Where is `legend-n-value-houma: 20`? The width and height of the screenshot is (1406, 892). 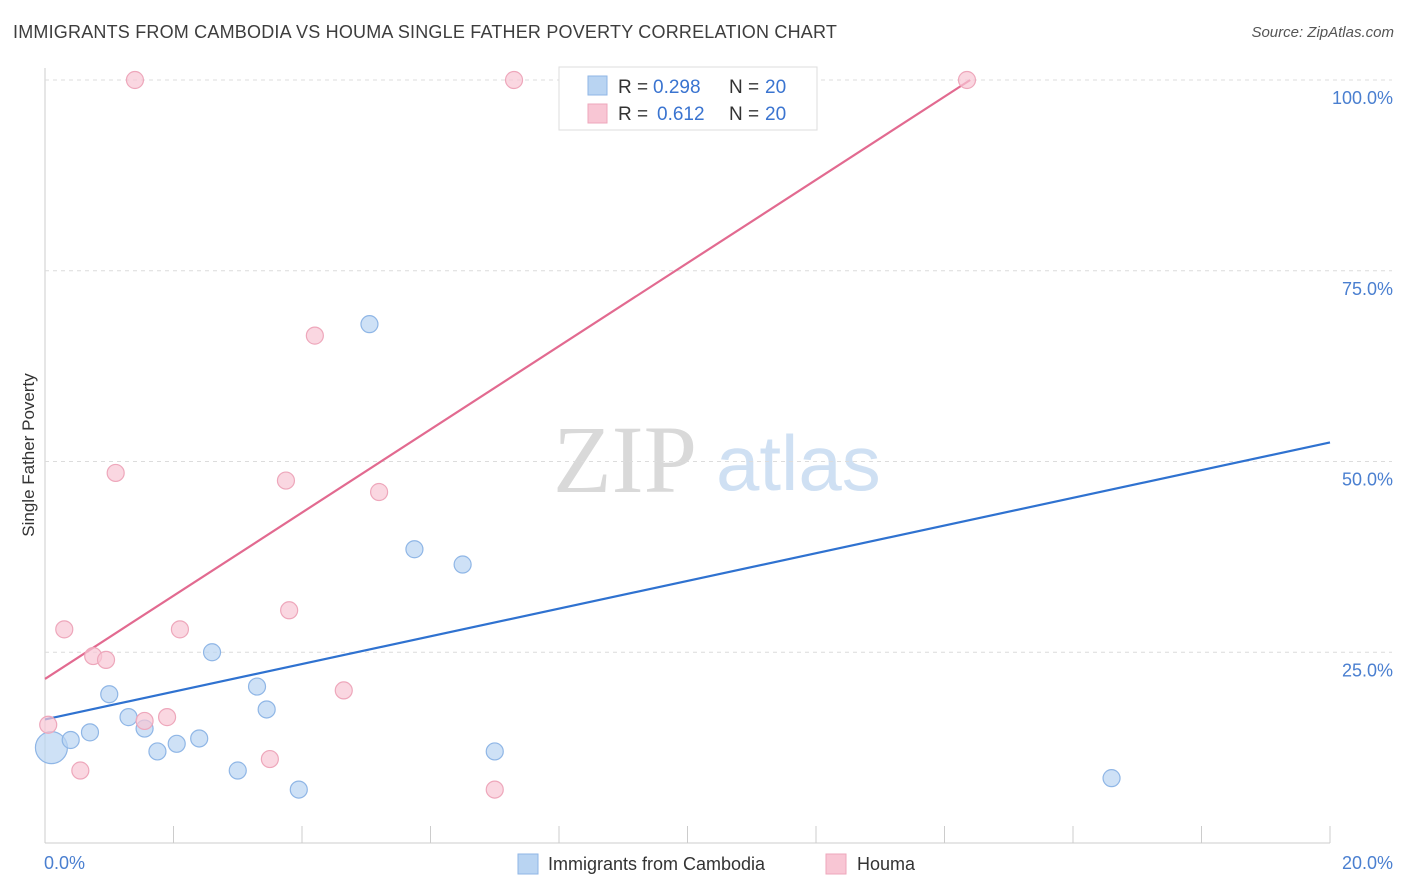
legend-n-value-houma: 20 is located at coordinates (775, 114).